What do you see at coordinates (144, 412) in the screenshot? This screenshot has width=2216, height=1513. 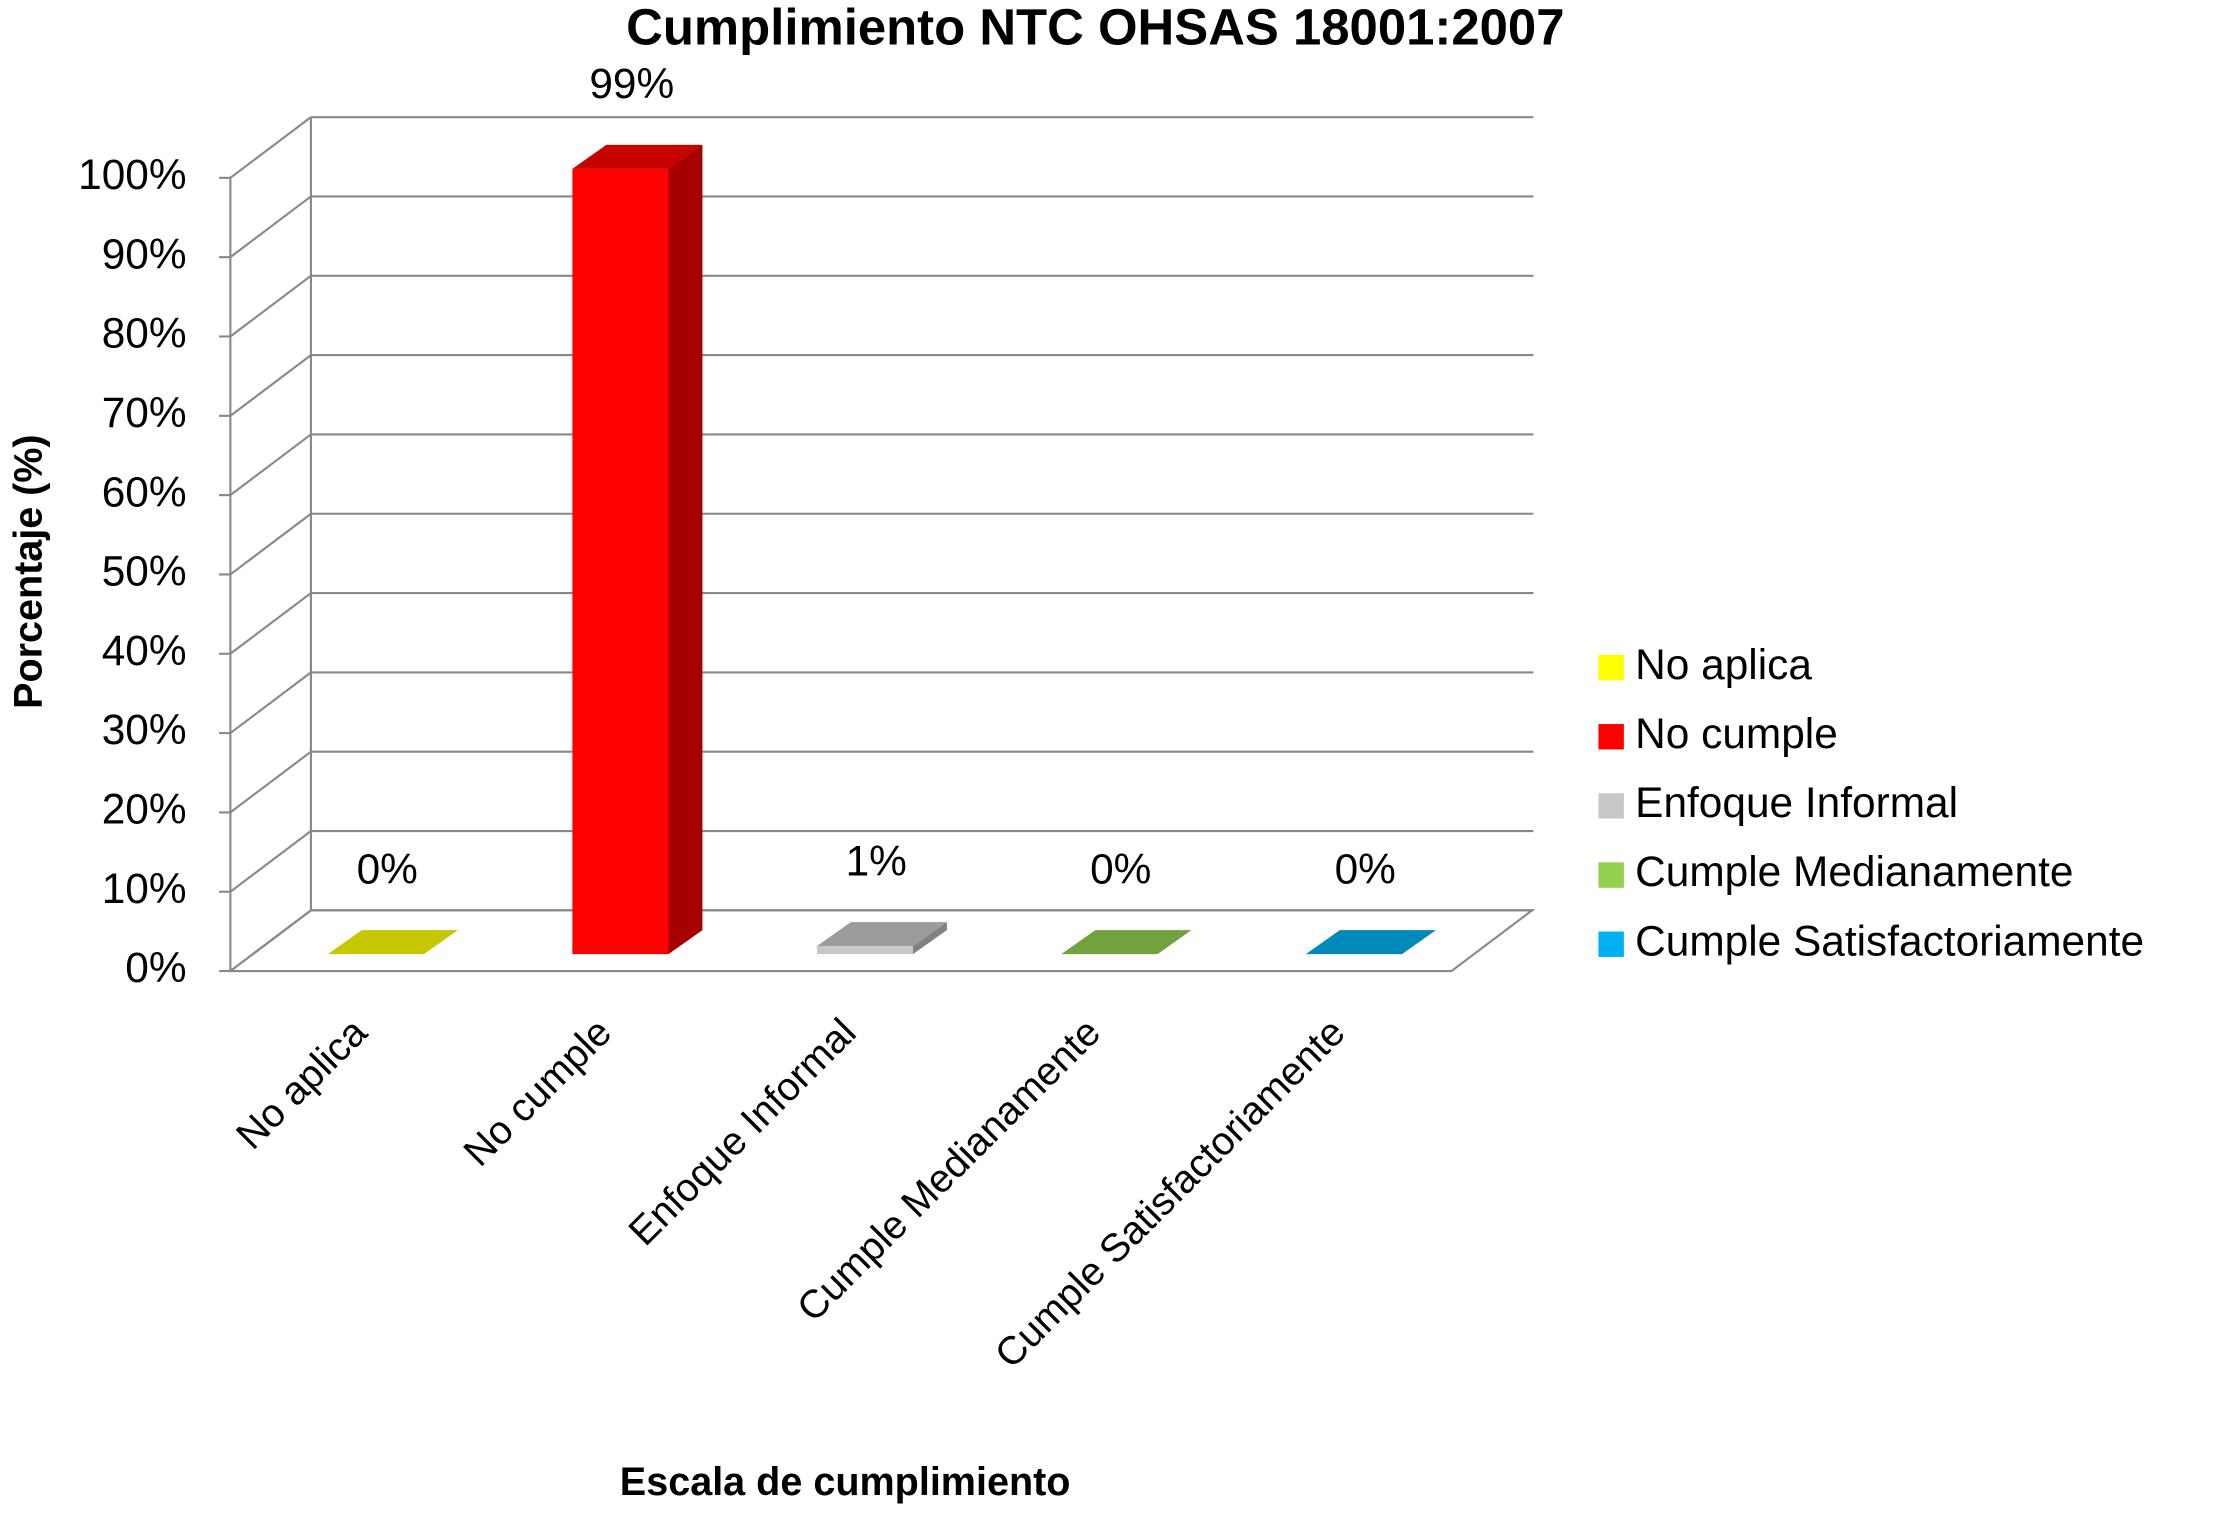 I see `y-tick-label: 70%` at bounding box center [144, 412].